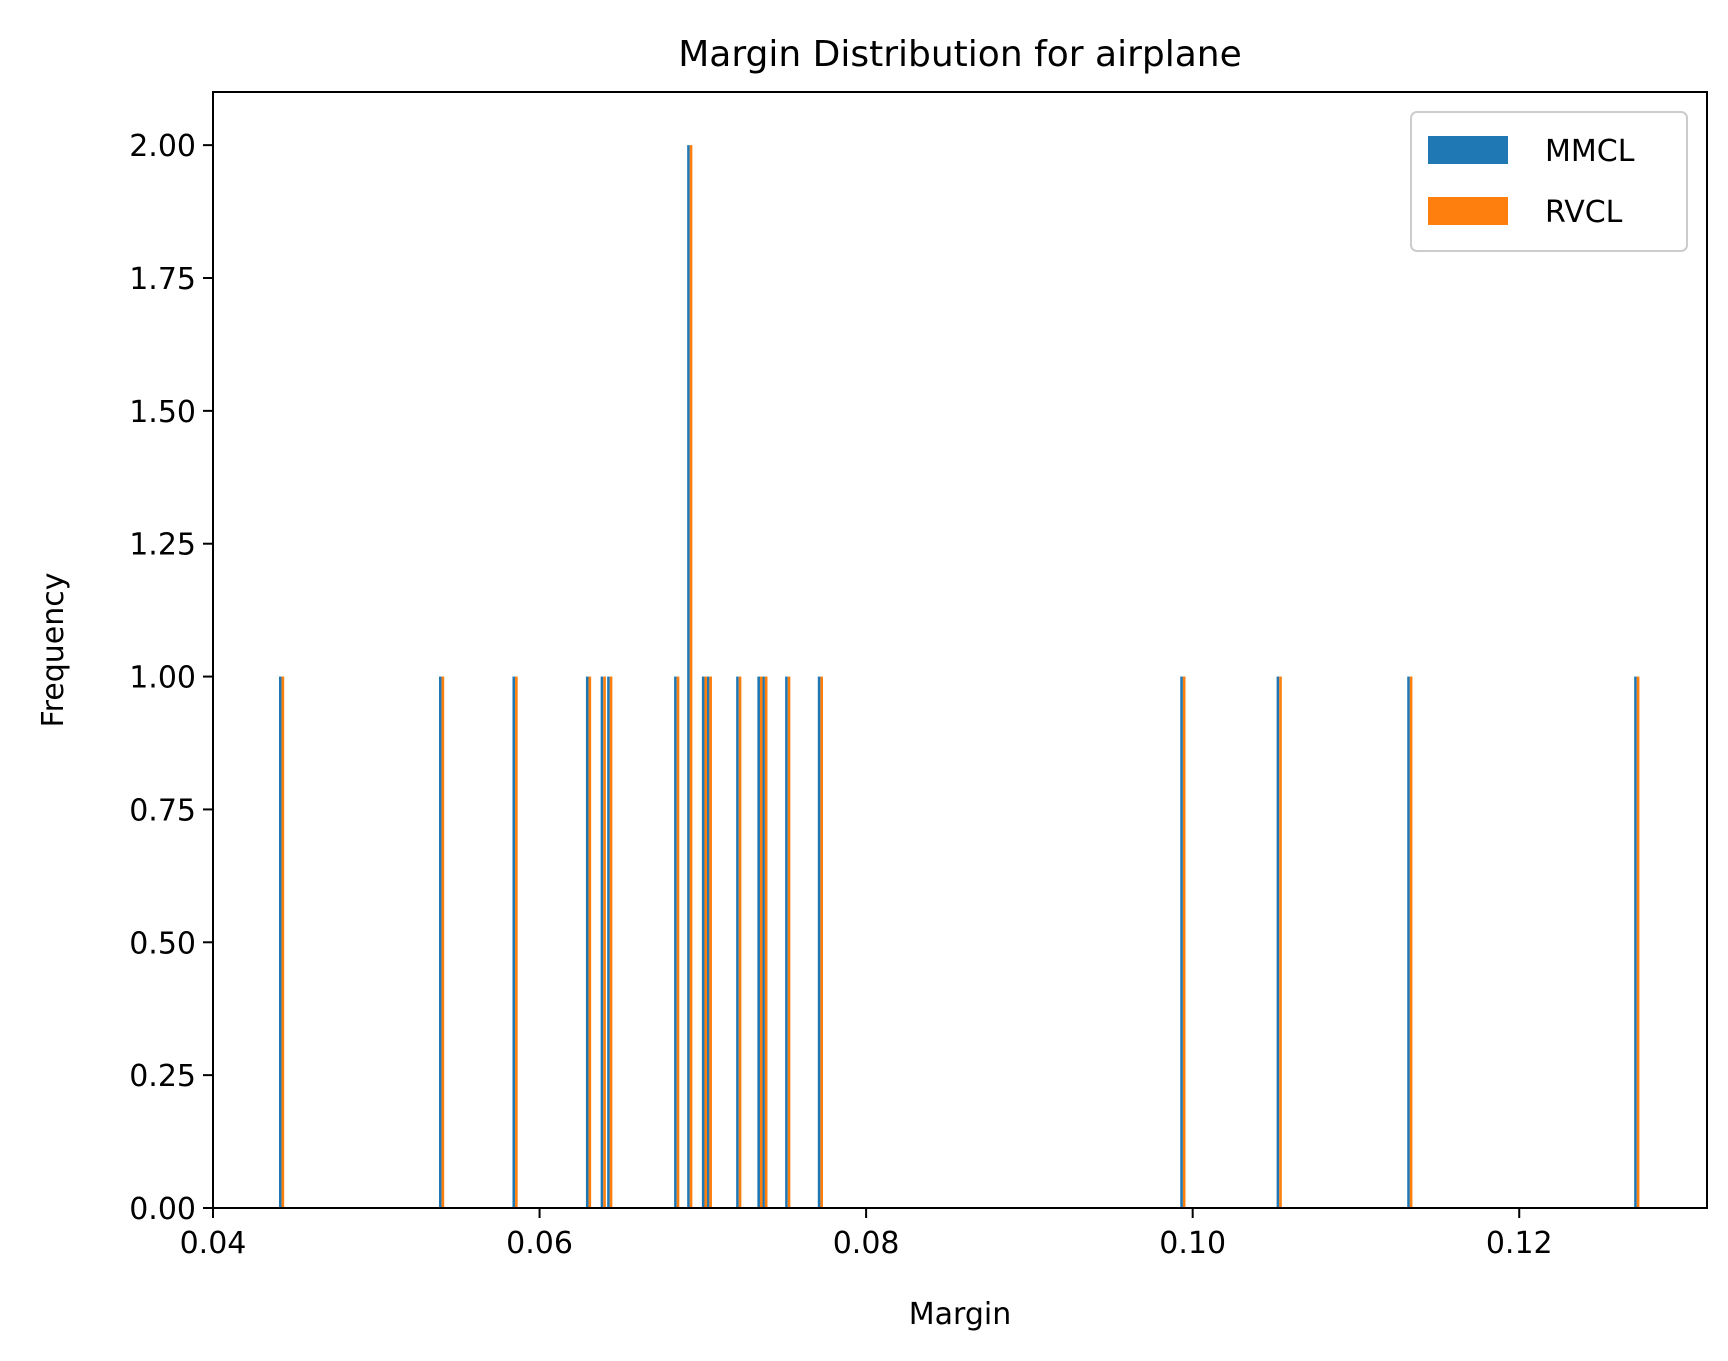 This screenshot has width=1728, height=1361. I want to click on x-tick-label: 0.06, so click(539, 1243).